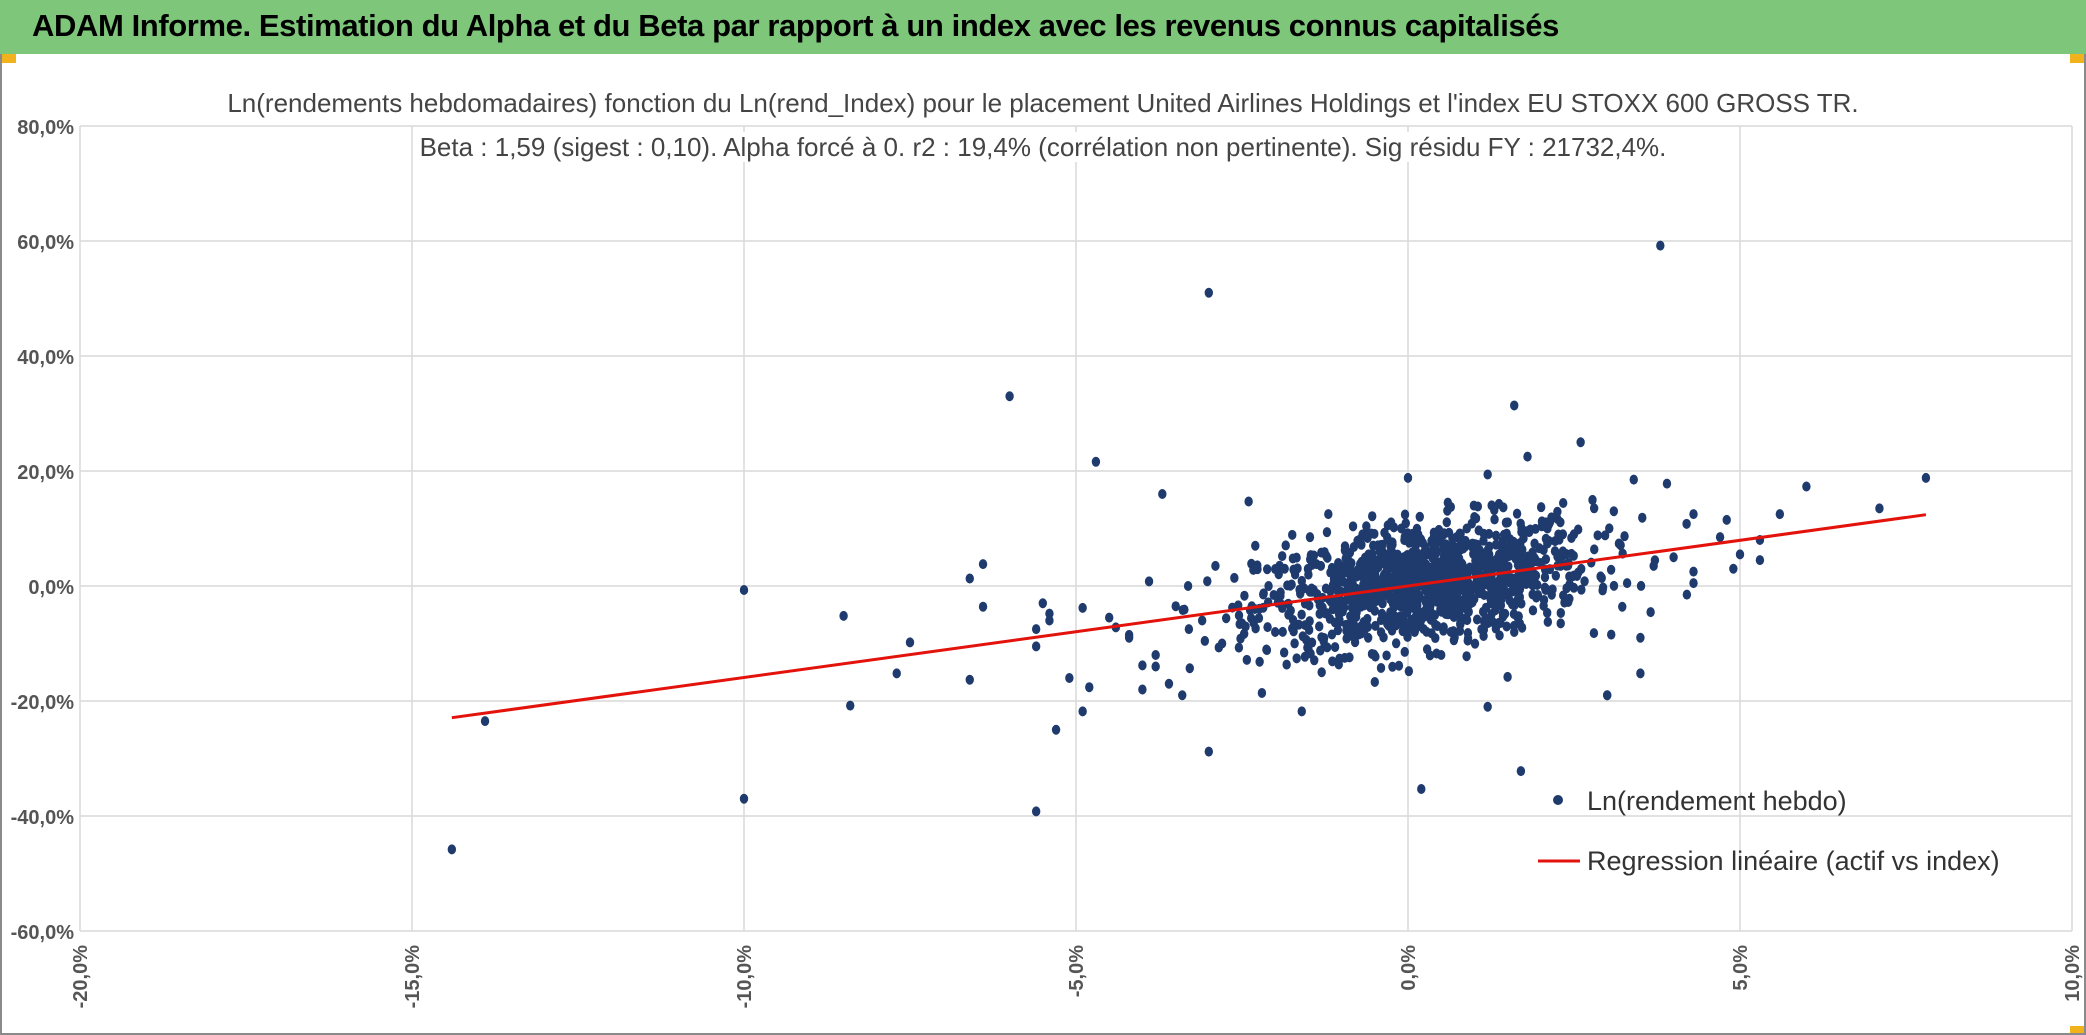  I want to click on regression-line-layer, so click(1189, 616).